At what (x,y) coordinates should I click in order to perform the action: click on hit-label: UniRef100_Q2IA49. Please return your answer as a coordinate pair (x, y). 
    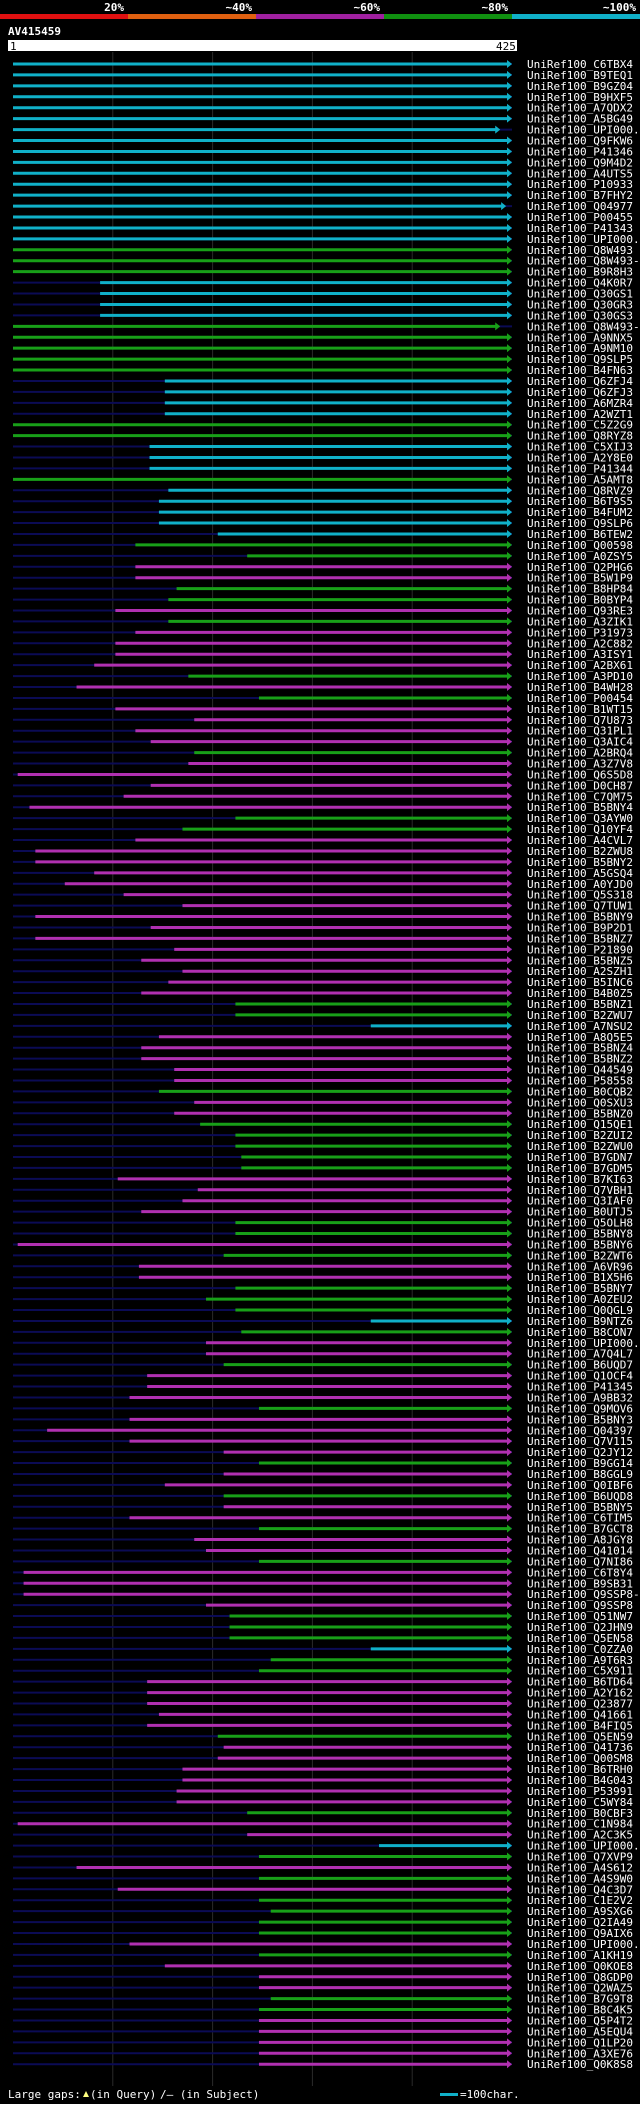
    Looking at the image, I should click on (580, 1922).